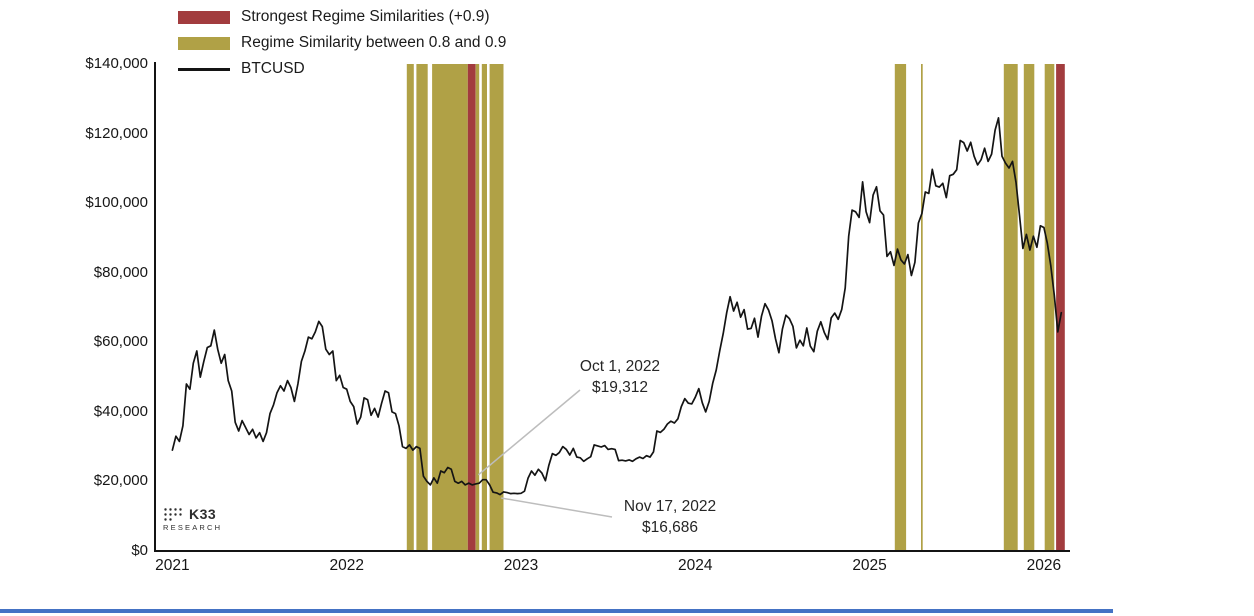 This screenshot has height=616, width=1254. I want to click on y-tick-label: $60,000, so click(120, 342).